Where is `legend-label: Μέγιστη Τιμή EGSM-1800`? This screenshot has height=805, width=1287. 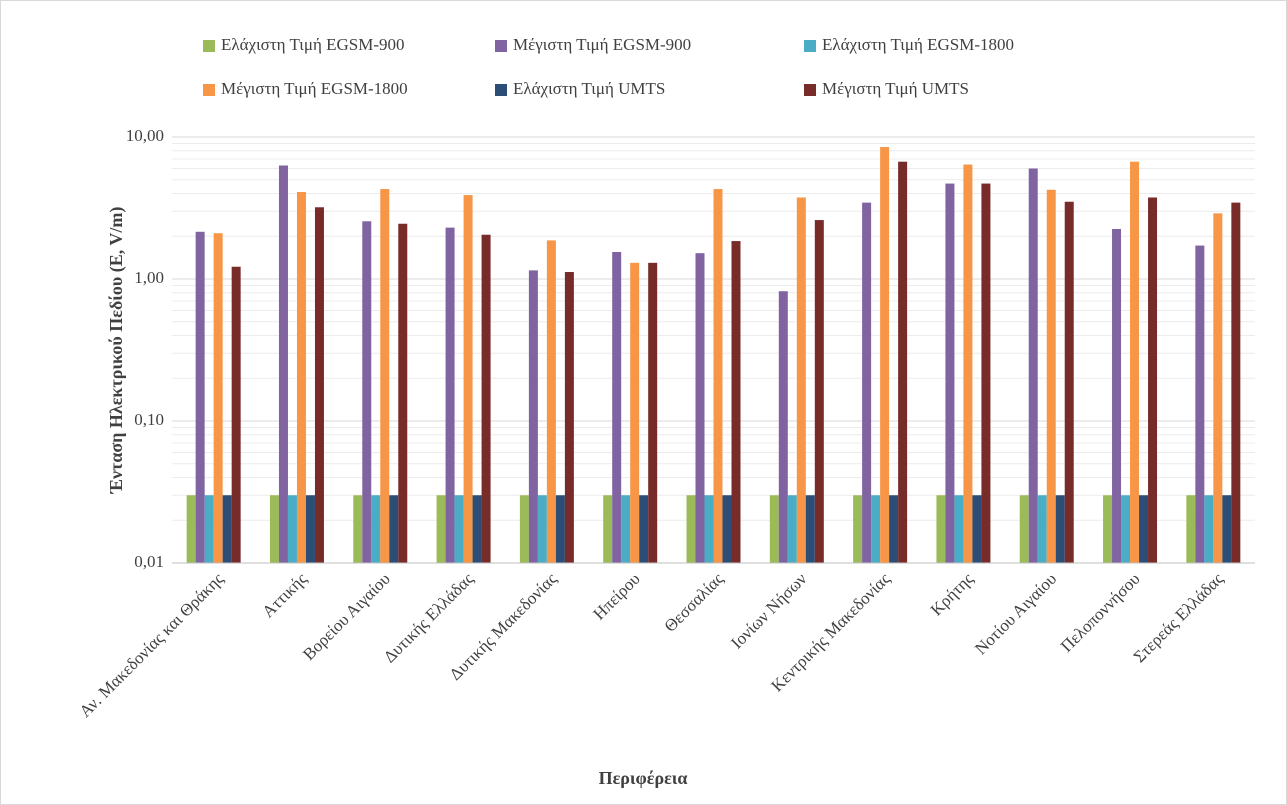 legend-label: Μέγιστη Τιμή EGSM-1800 is located at coordinates (314, 88).